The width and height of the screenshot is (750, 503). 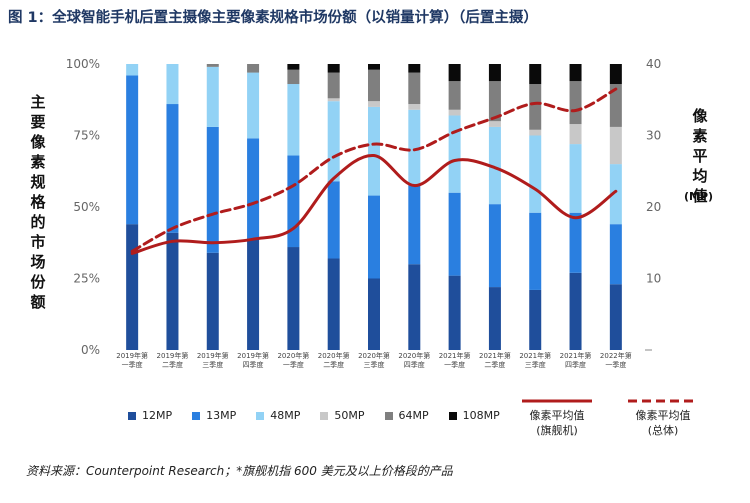 What do you see at coordinates (700, 196) in the screenshot?
I see `right-axis-label-char: 值` at bounding box center [700, 196].